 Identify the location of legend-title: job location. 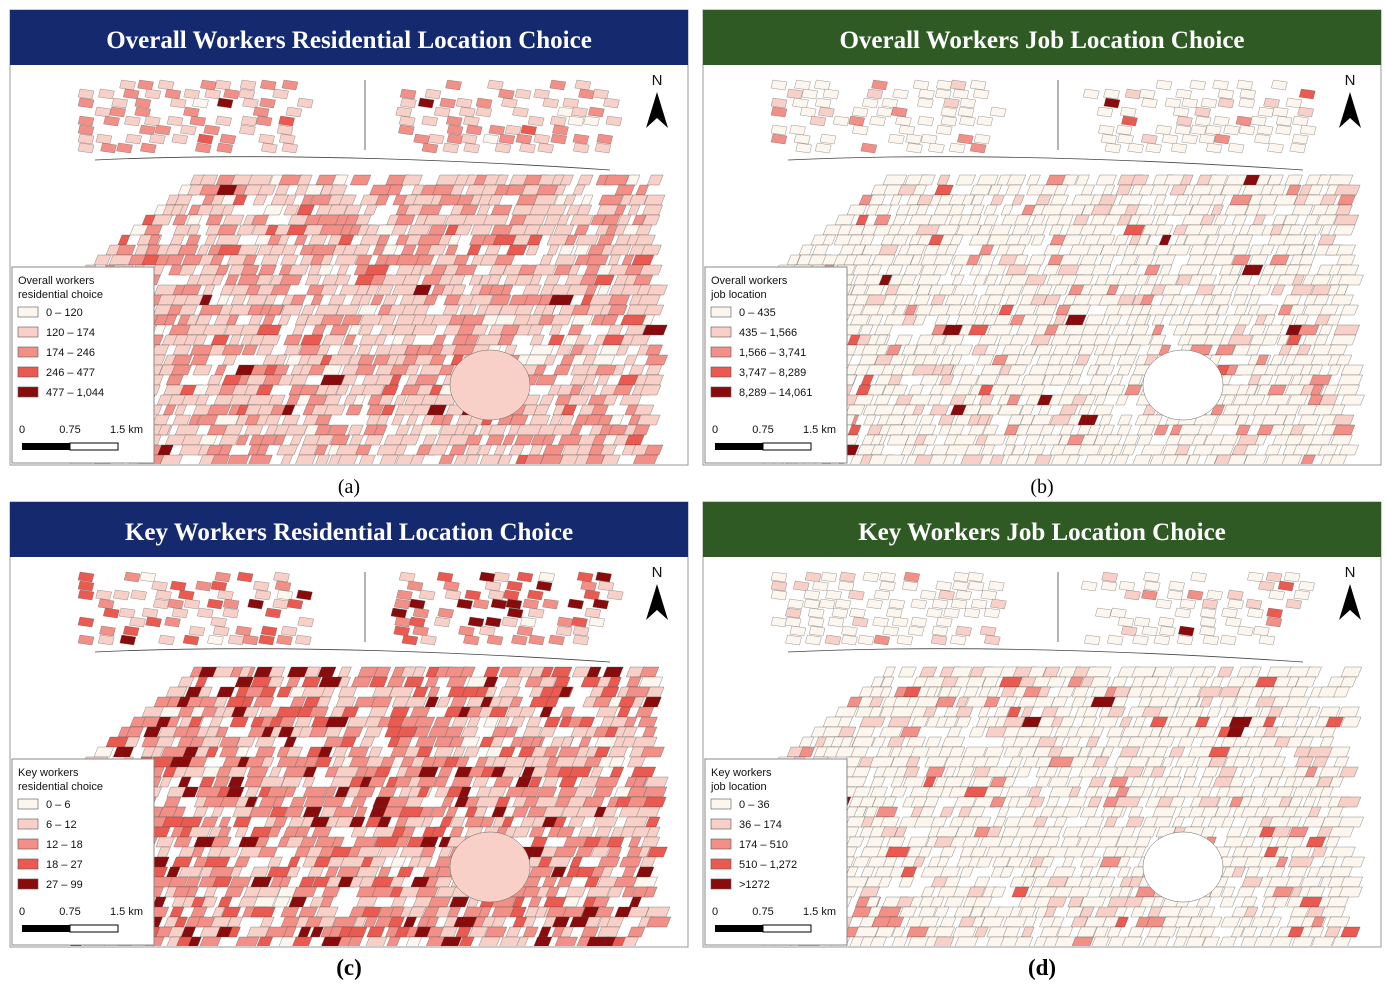
(738, 787).